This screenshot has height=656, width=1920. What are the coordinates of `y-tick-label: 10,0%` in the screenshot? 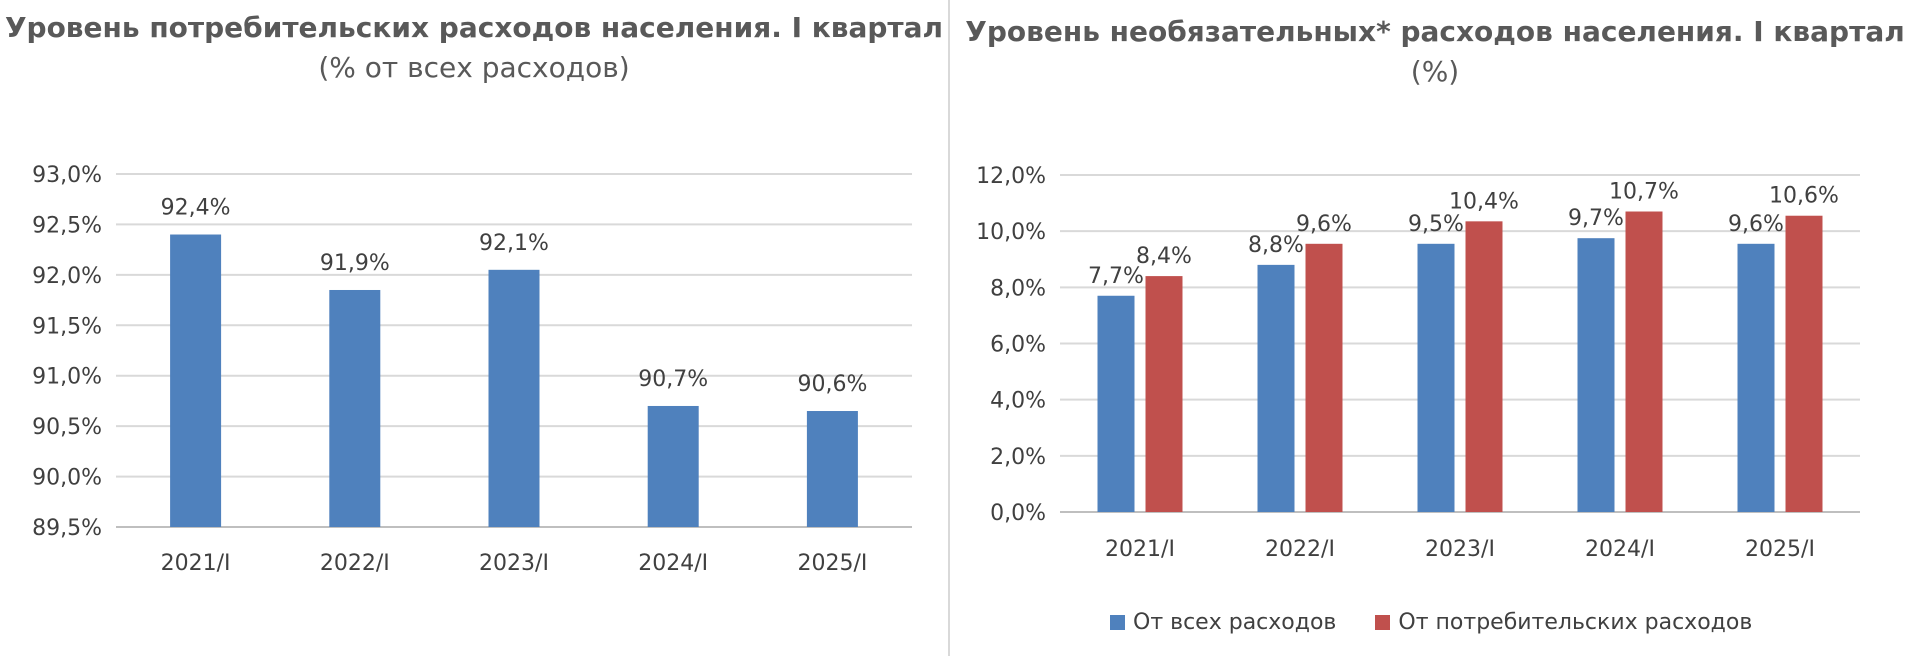 It's located at (1011, 232).